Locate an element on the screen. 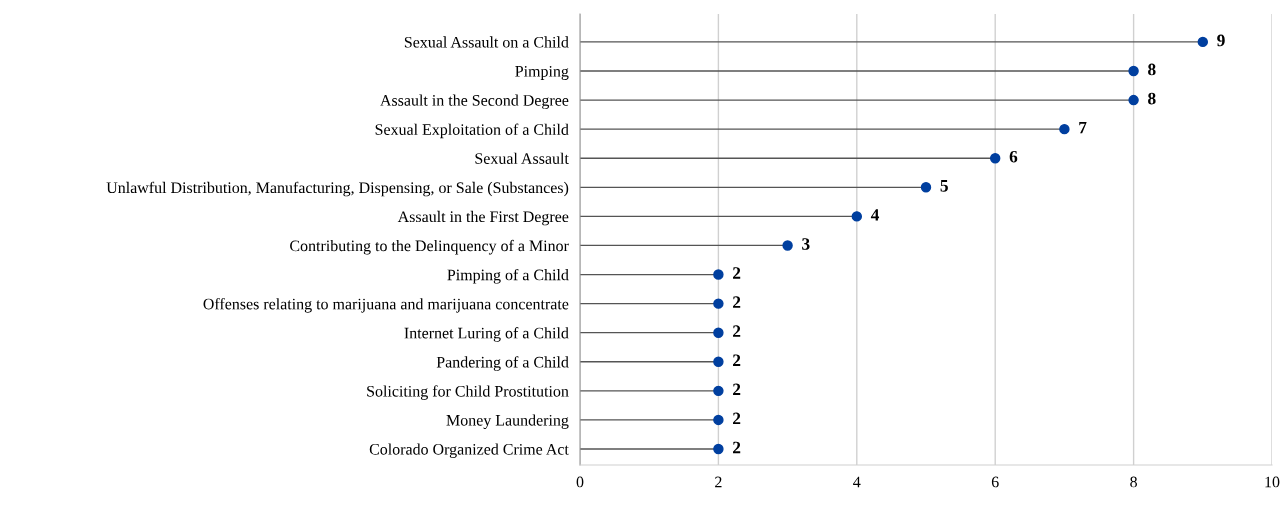 This screenshot has height=508, width=1288. data-label: 7 is located at coordinates (1083, 127).